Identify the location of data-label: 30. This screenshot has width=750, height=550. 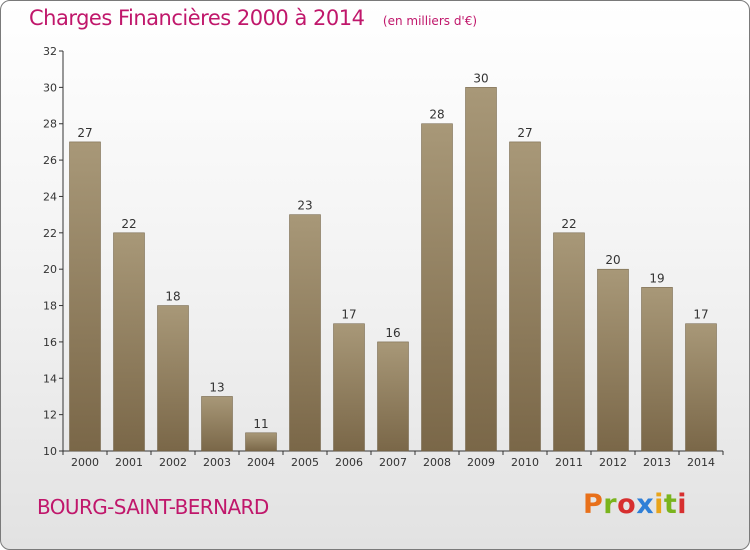
(480, 78).